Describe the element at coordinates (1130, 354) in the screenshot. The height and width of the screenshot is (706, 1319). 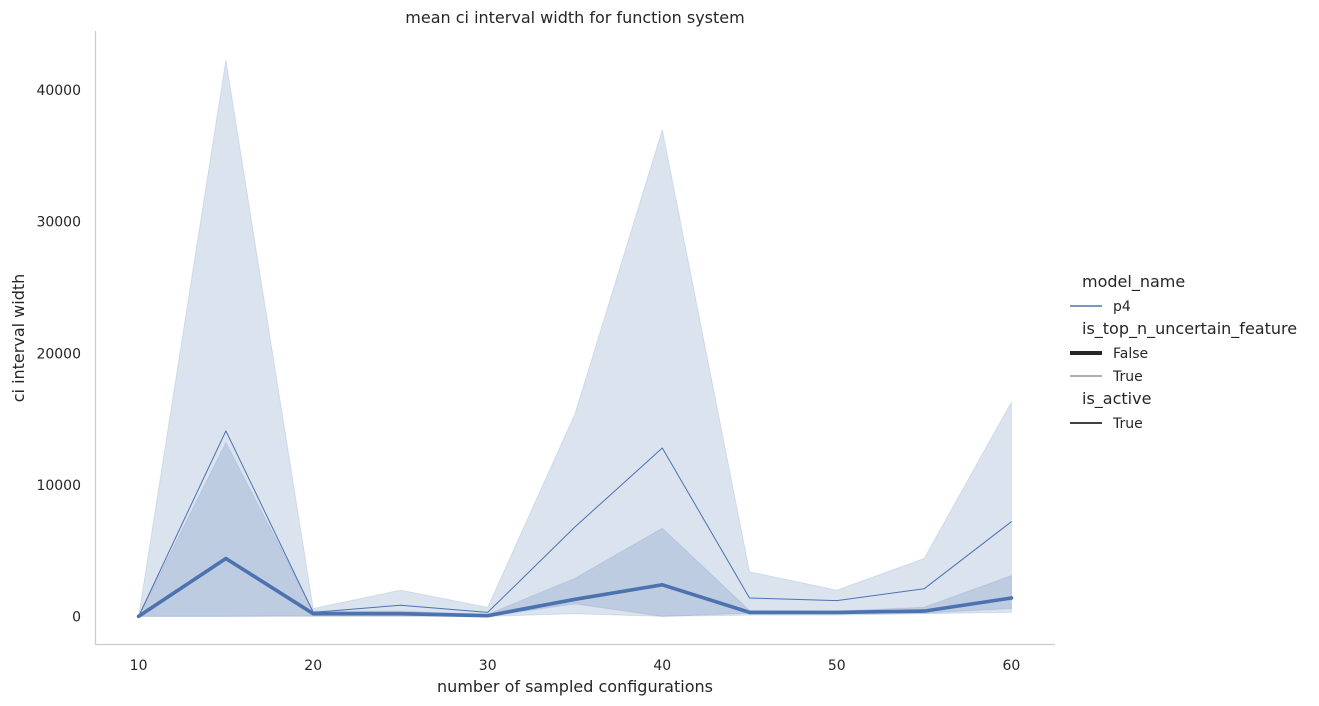
I see `legend-entry-label: False` at that location.